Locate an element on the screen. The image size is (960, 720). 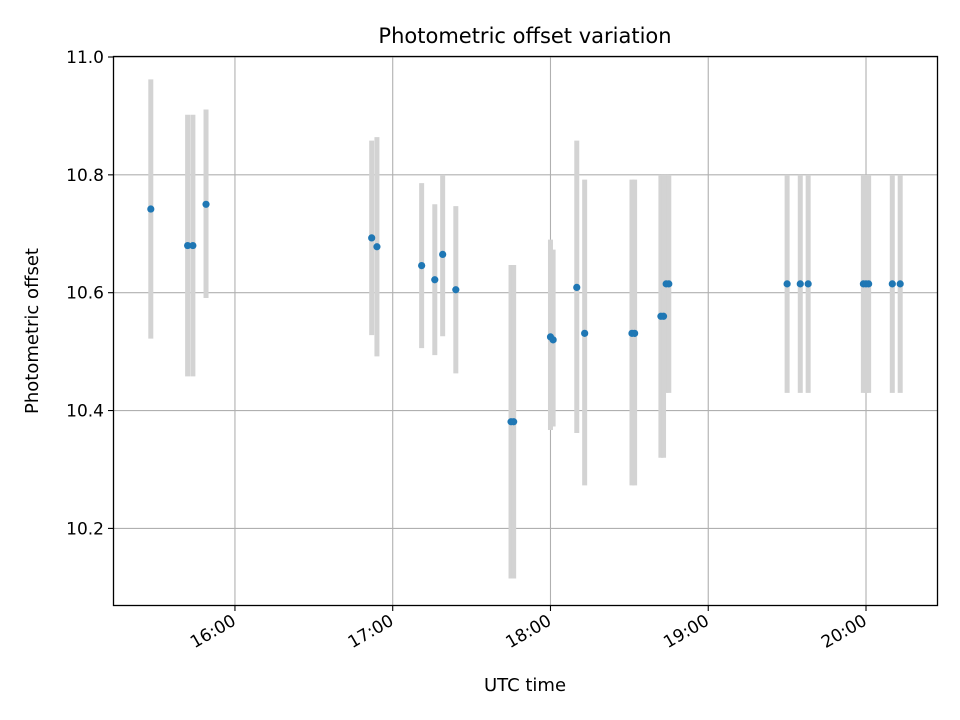
y-tick-label: 10.2 is located at coordinates (85, 529).